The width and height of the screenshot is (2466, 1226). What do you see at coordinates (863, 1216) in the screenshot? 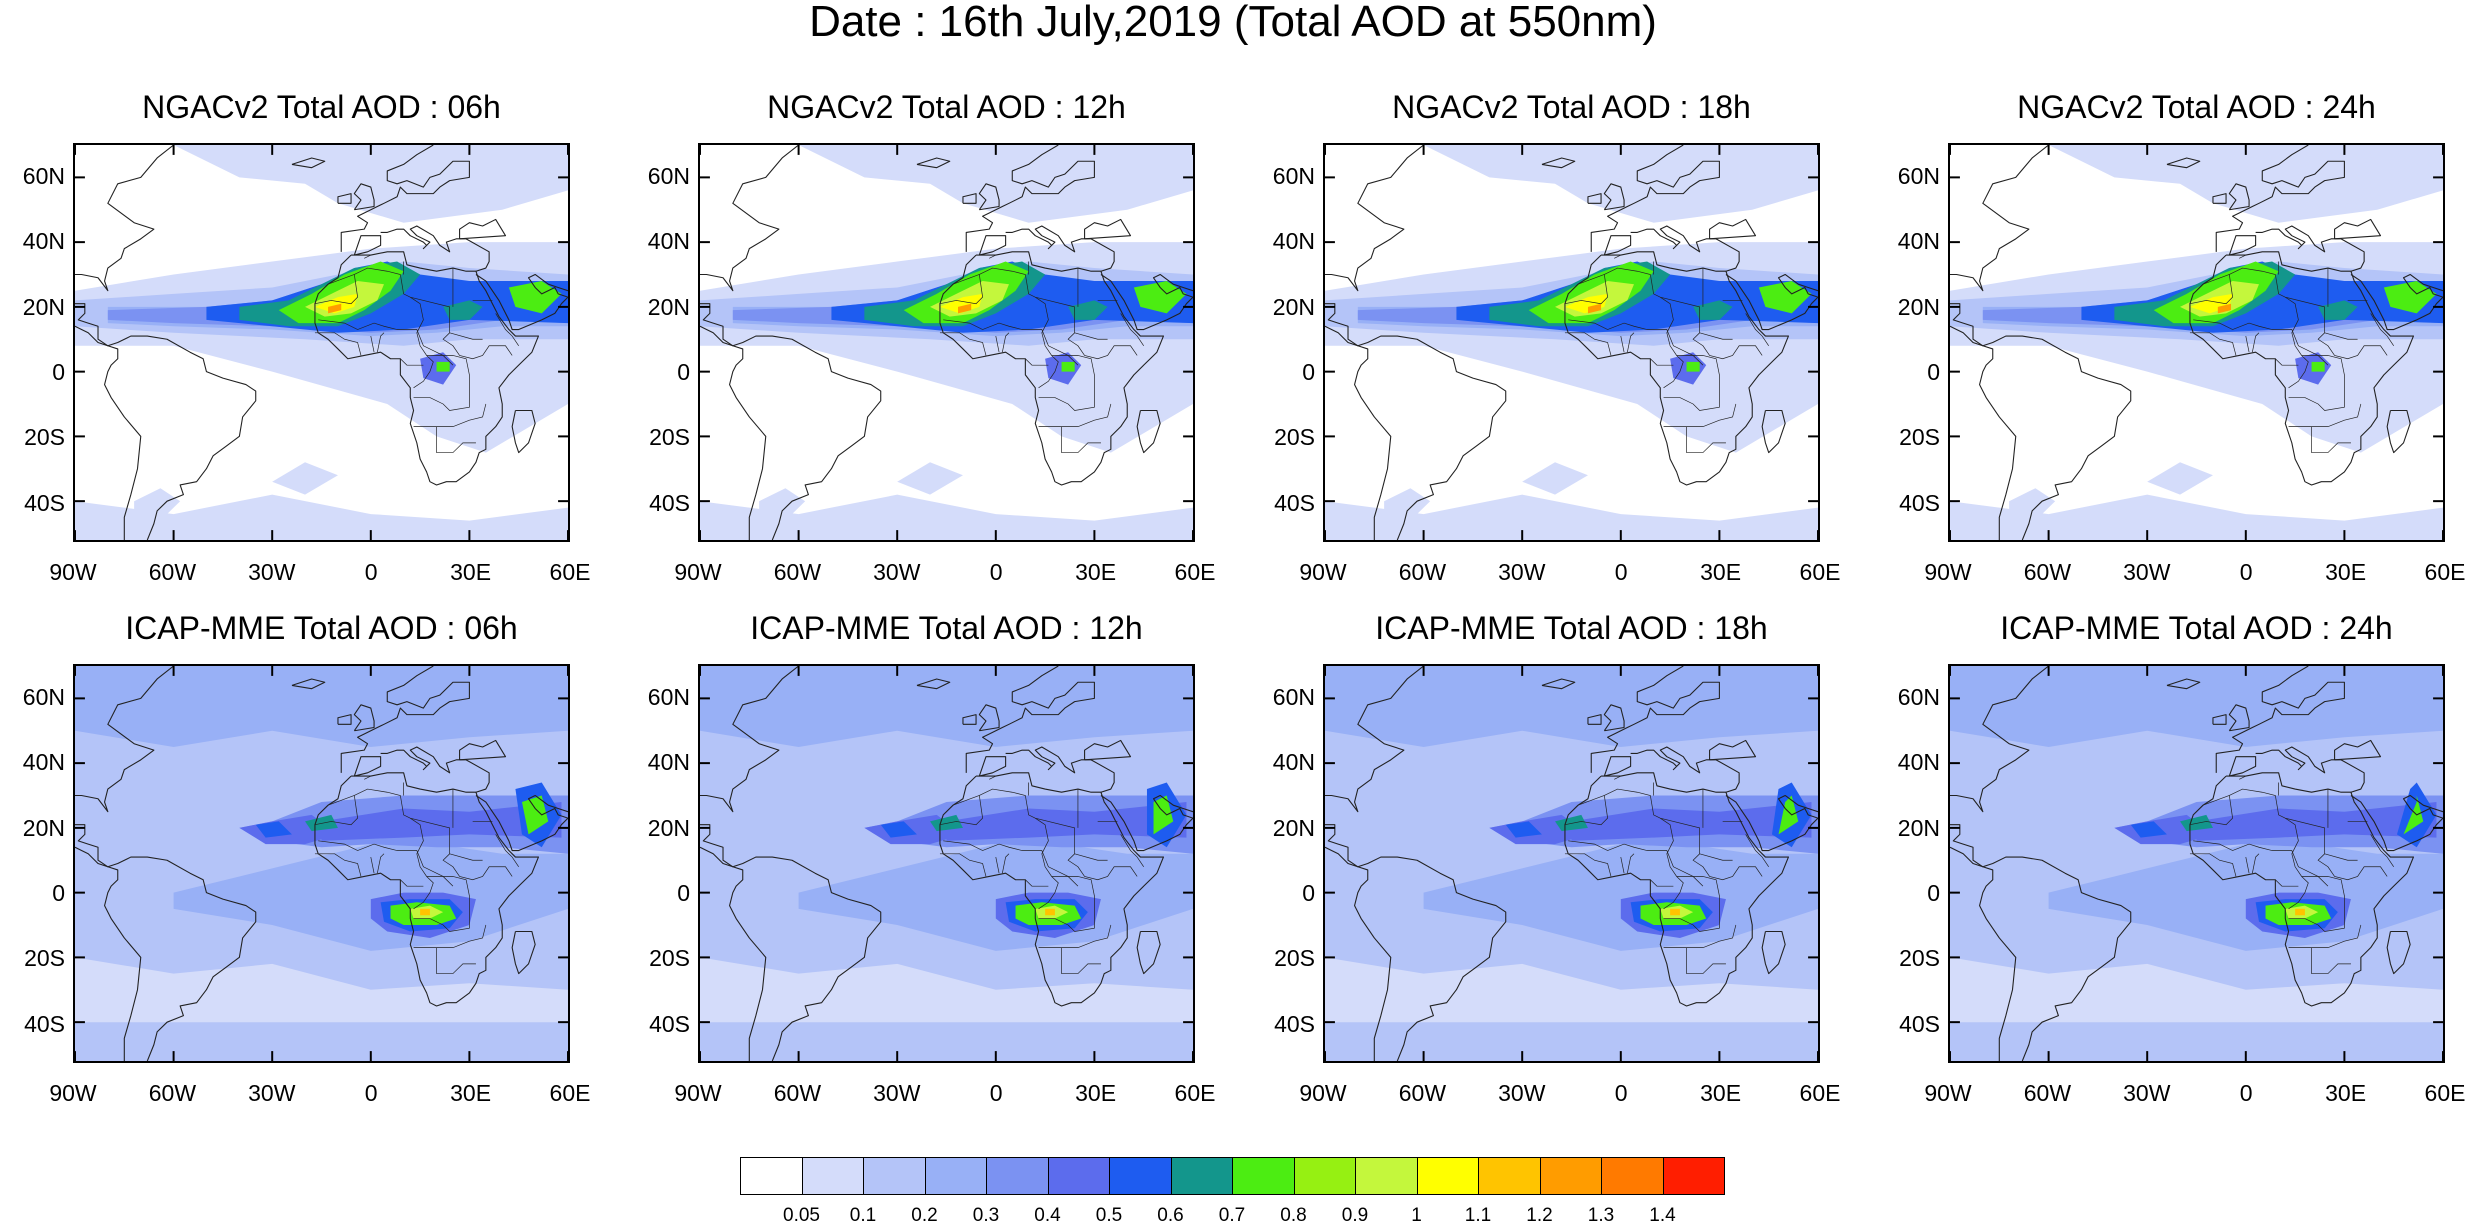
I see `colorbar-label: 0.1` at bounding box center [863, 1216].